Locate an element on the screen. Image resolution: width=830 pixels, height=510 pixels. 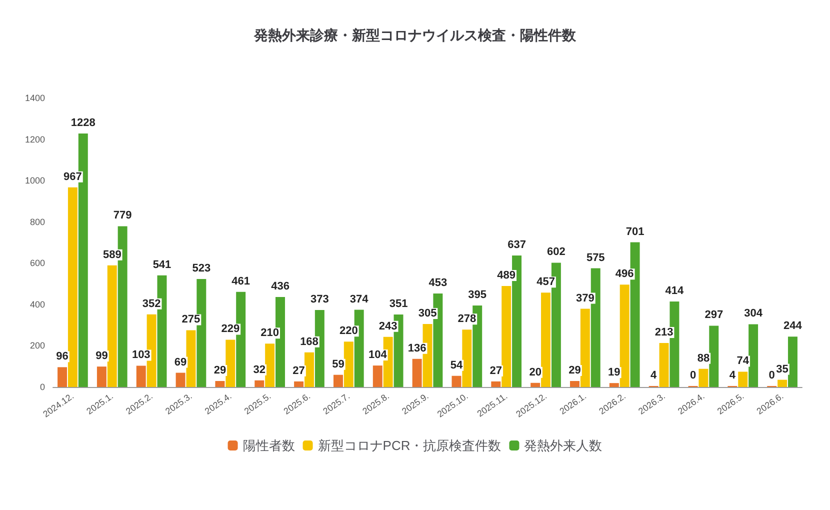
data-label: 453 is located at coordinates (438, 282).